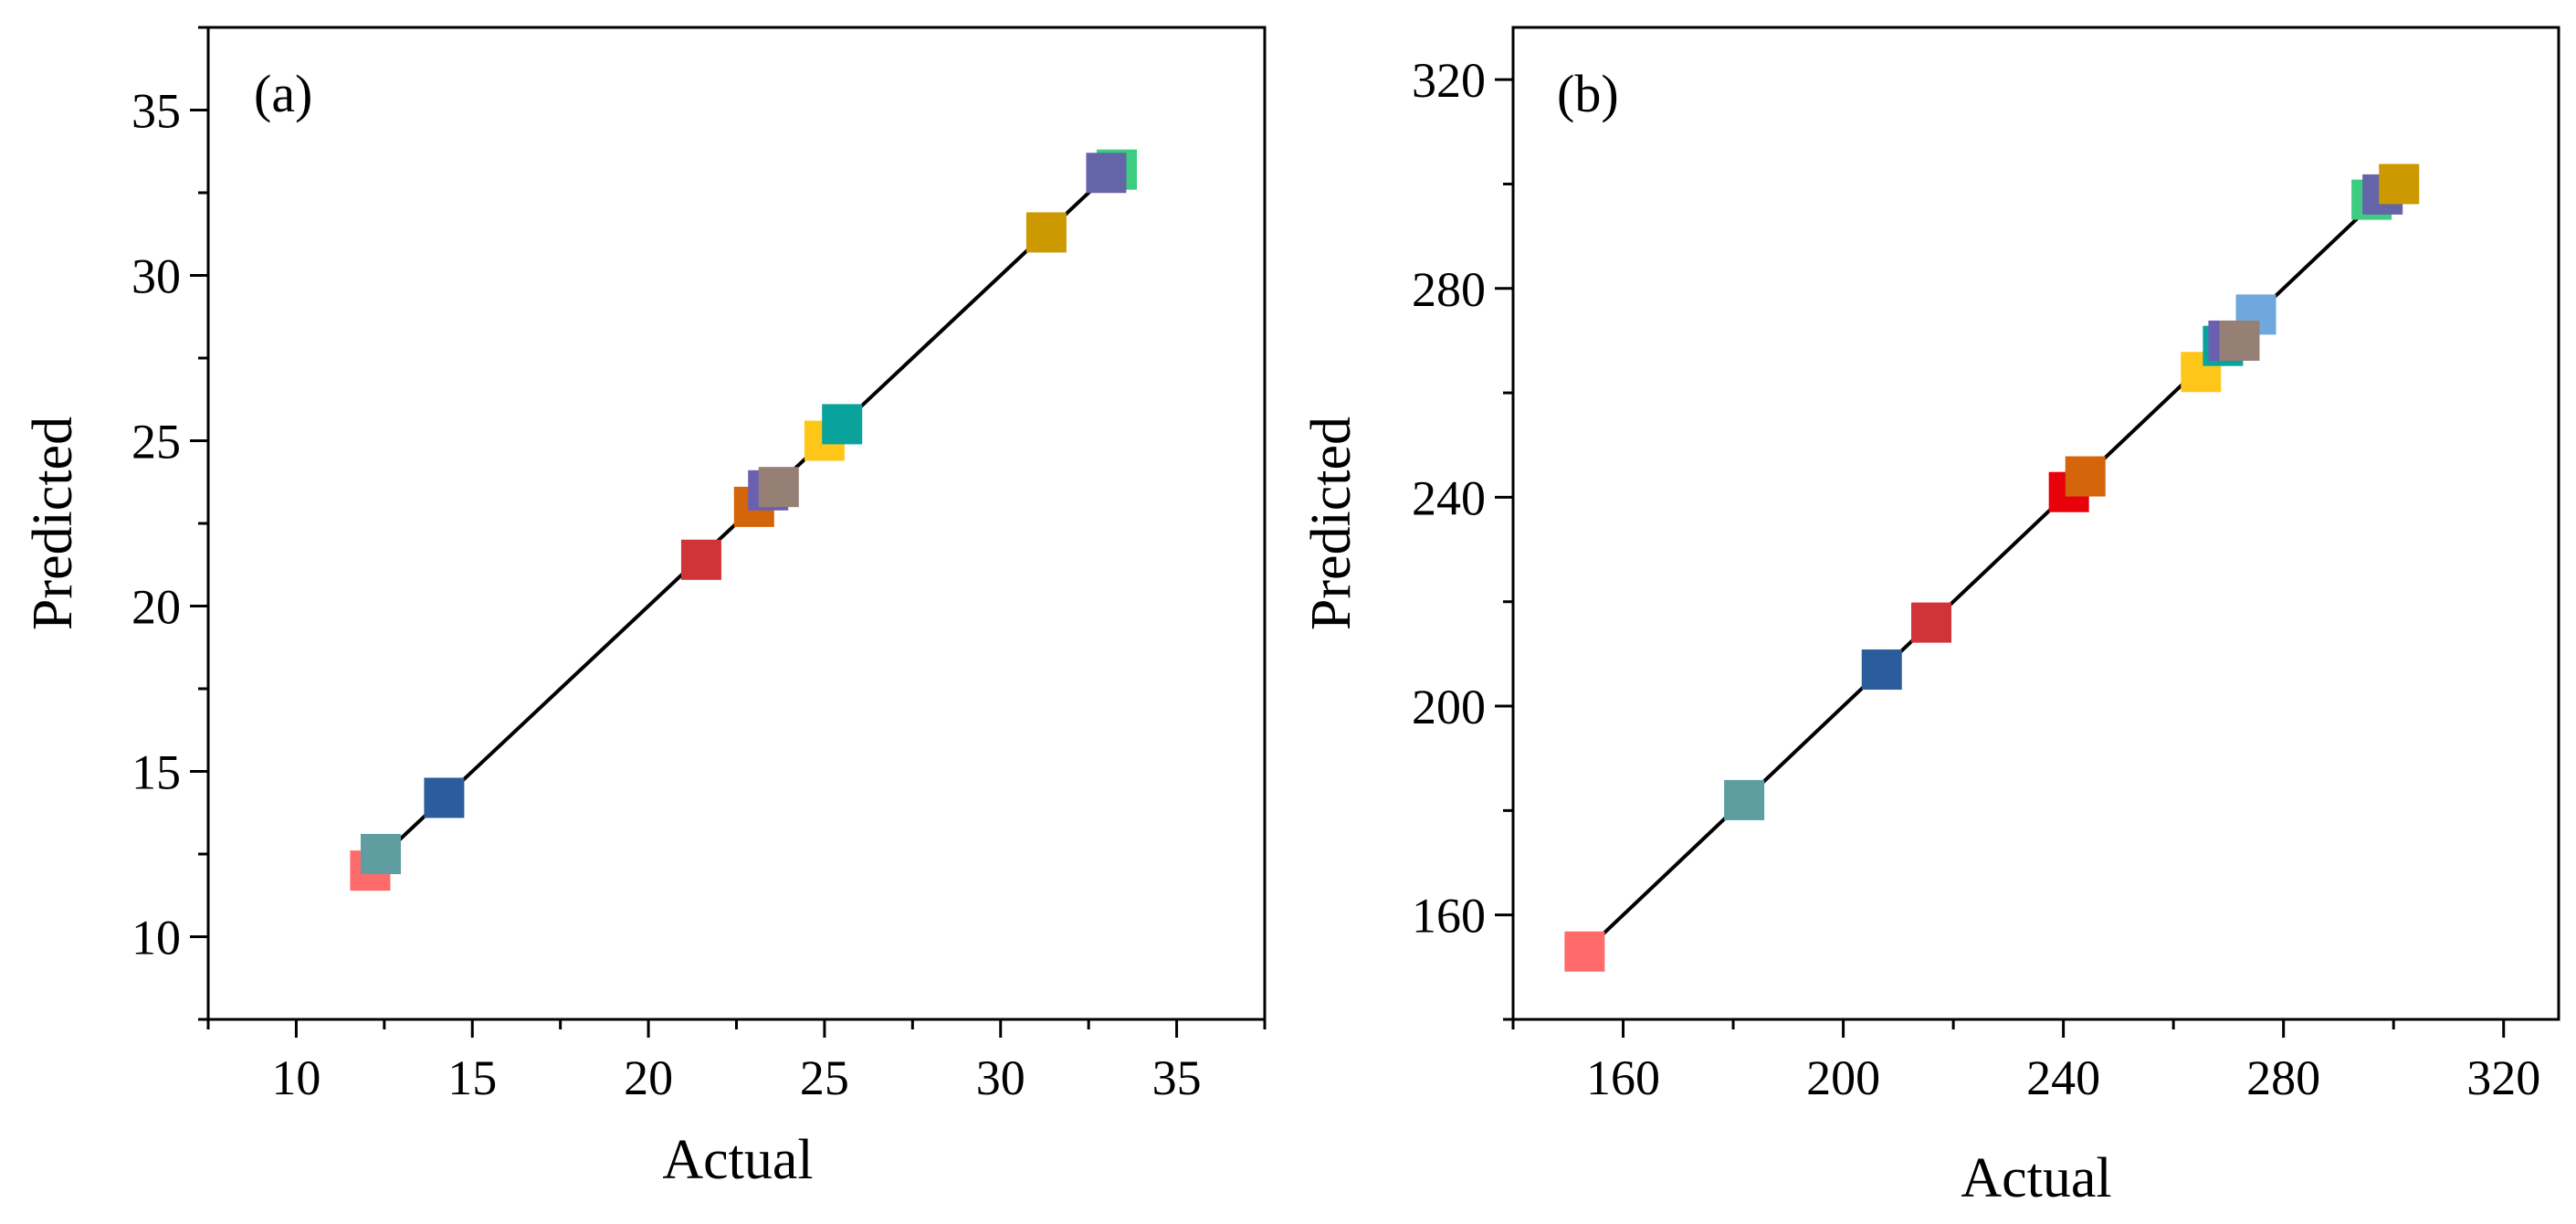 The width and height of the screenshot is (2576, 1224). What do you see at coordinates (1000, 1078) in the screenshot?
I see `x-tick-label: 30` at bounding box center [1000, 1078].